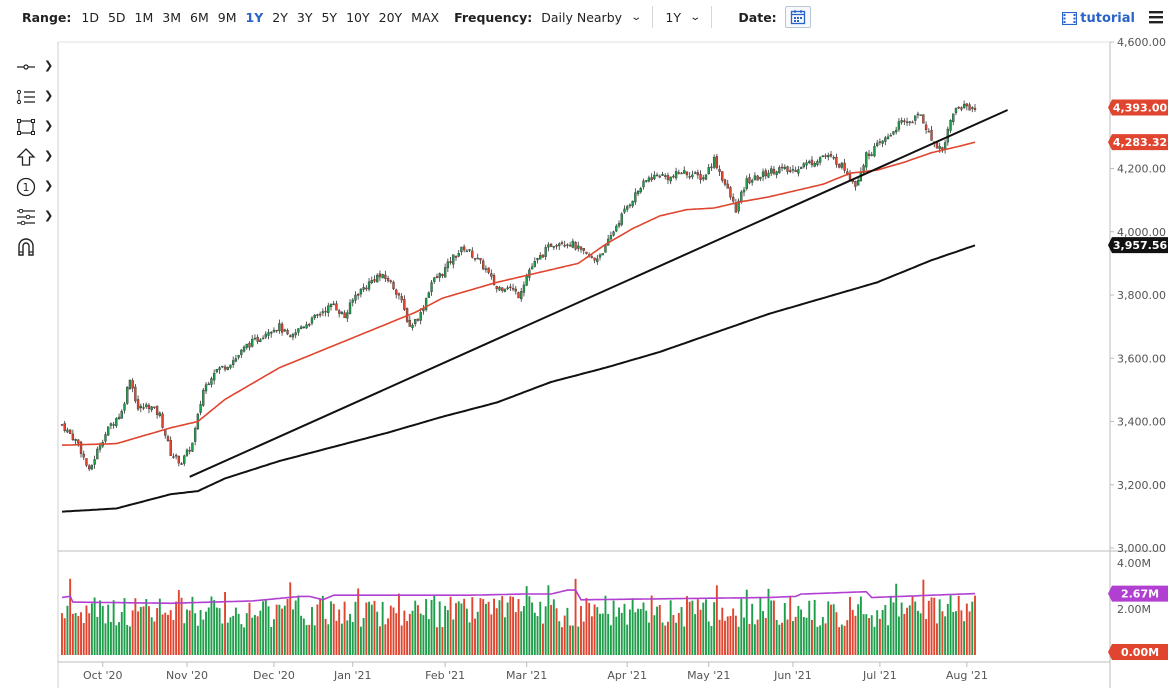 The width and height of the screenshot is (1175, 695). I want to click on range-button-1m: 1M, so click(144, 17).